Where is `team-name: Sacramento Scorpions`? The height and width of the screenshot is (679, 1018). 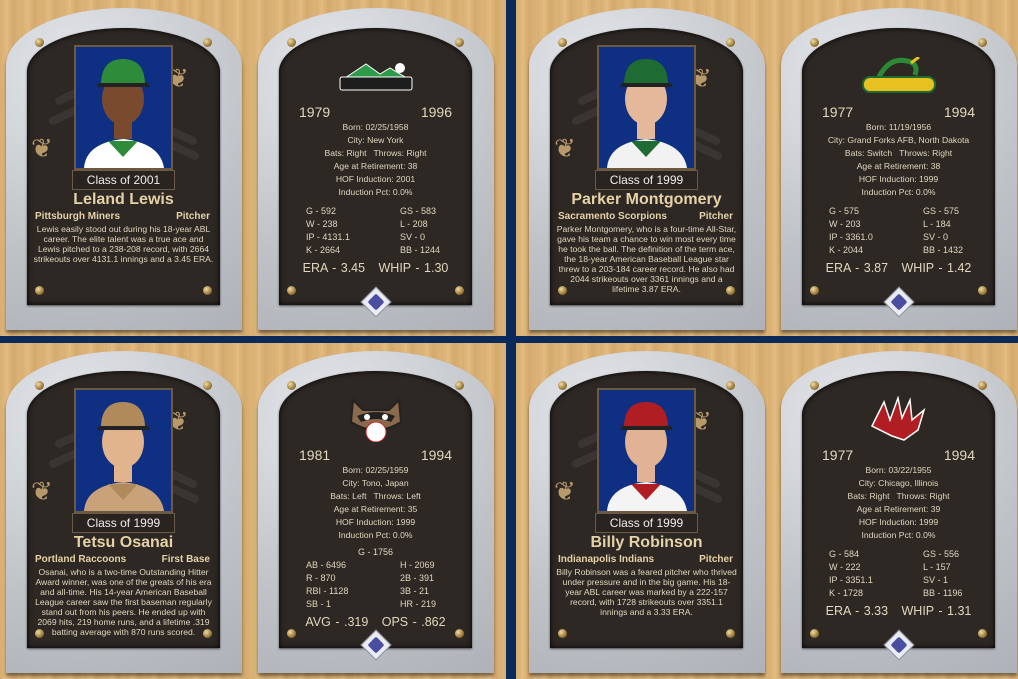 team-name: Sacramento Scorpions is located at coordinates (612, 216).